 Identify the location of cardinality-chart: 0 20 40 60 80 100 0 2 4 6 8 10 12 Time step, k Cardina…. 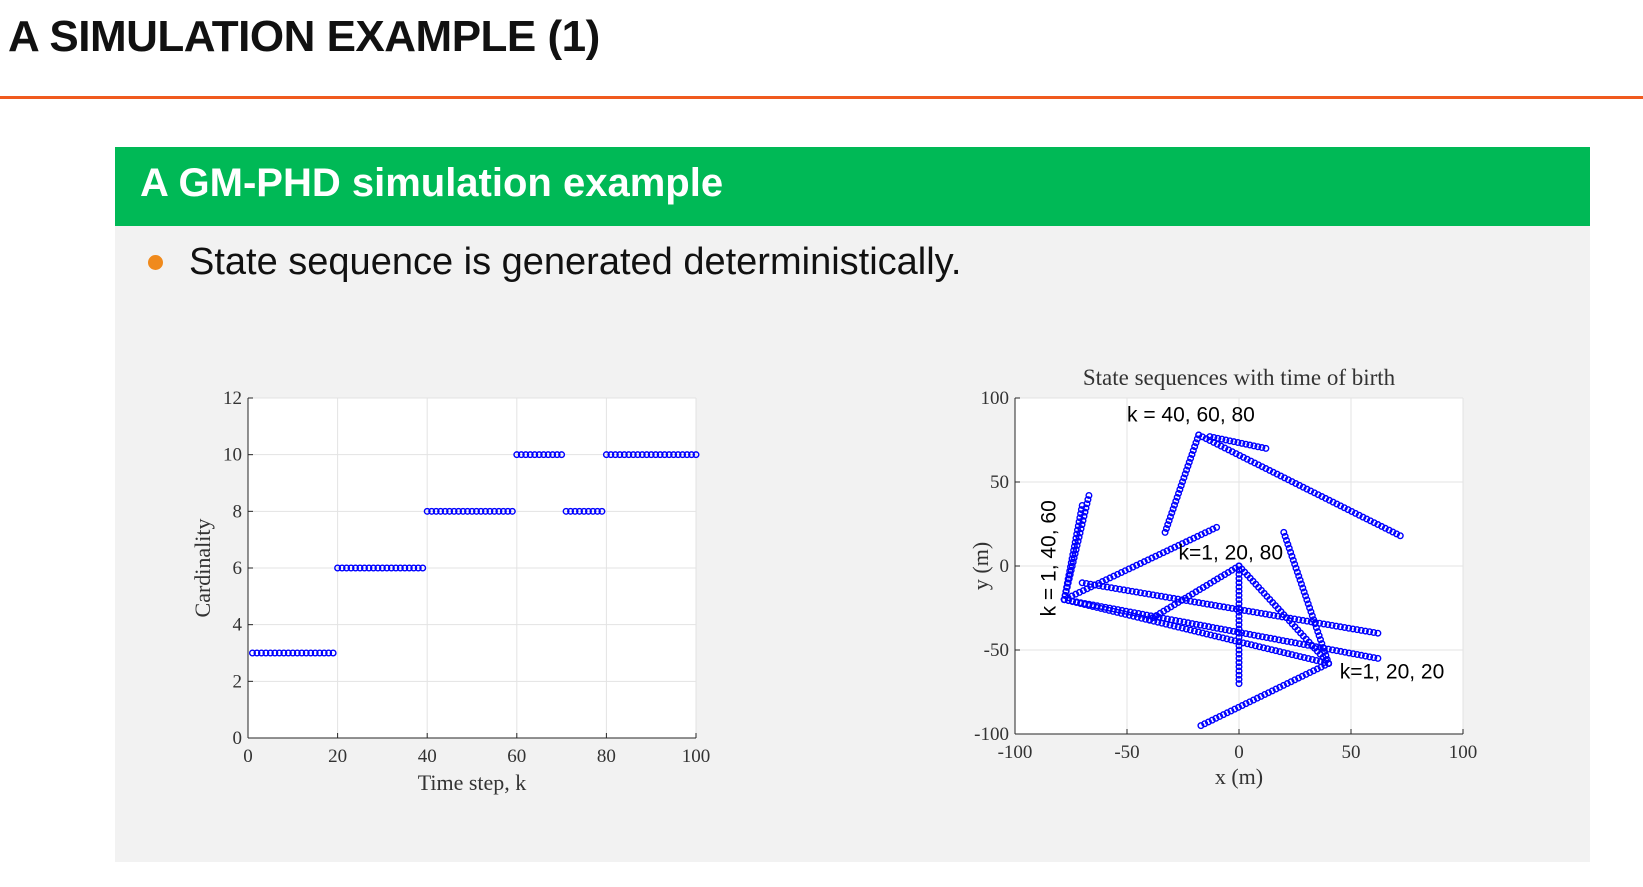
(450, 592).